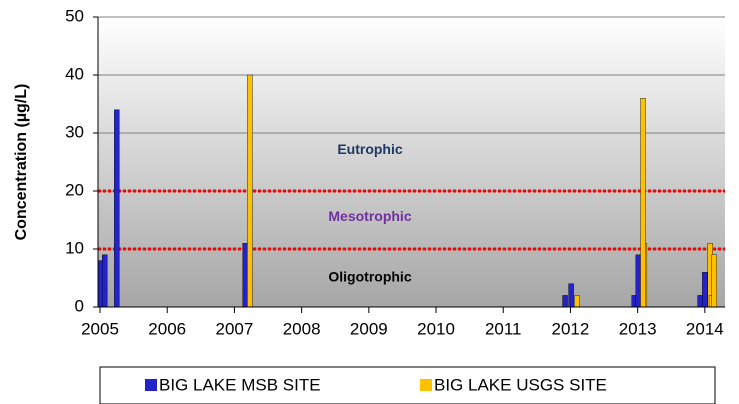 This screenshot has height=404, width=739. Describe the element at coordinates (74, 189) in the screenshot. I see `y-tick-label: 20` at that location.